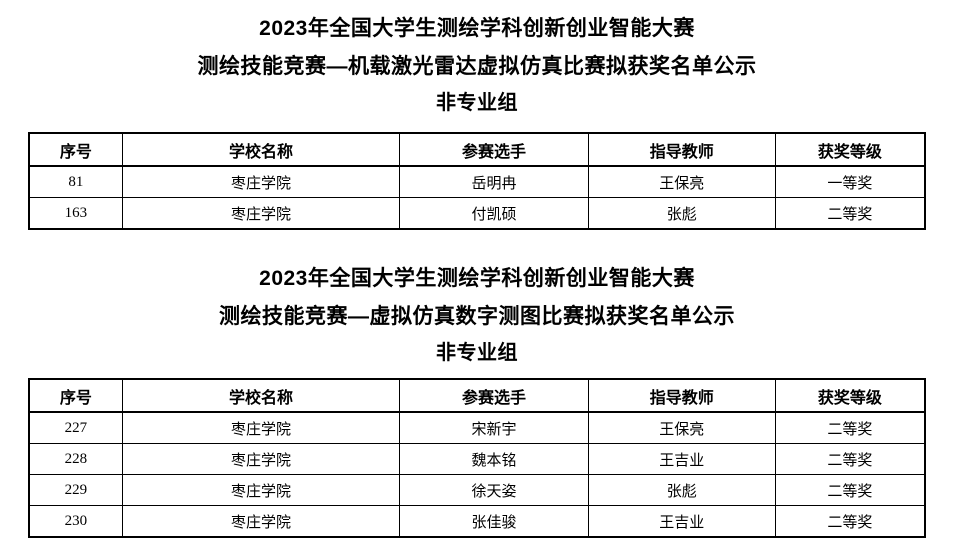  I want to click on cell-participant: 魏本铭, so click(494, 459).